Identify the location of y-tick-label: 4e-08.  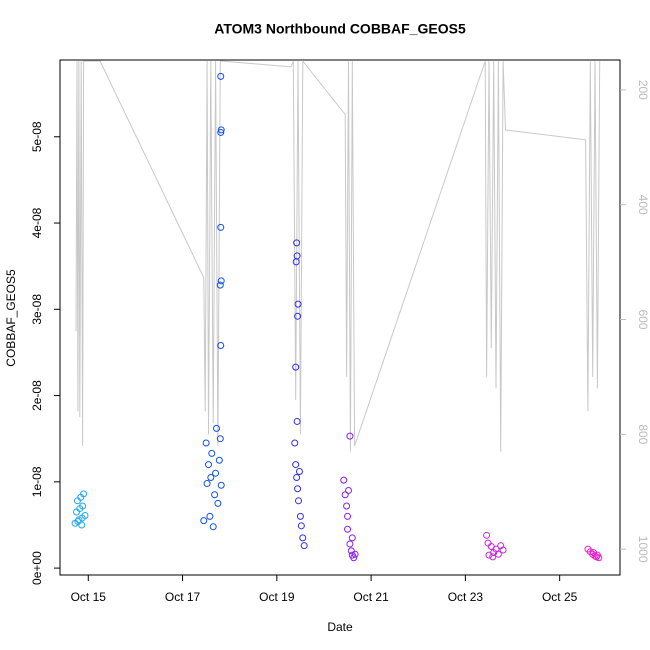
(37, 222).